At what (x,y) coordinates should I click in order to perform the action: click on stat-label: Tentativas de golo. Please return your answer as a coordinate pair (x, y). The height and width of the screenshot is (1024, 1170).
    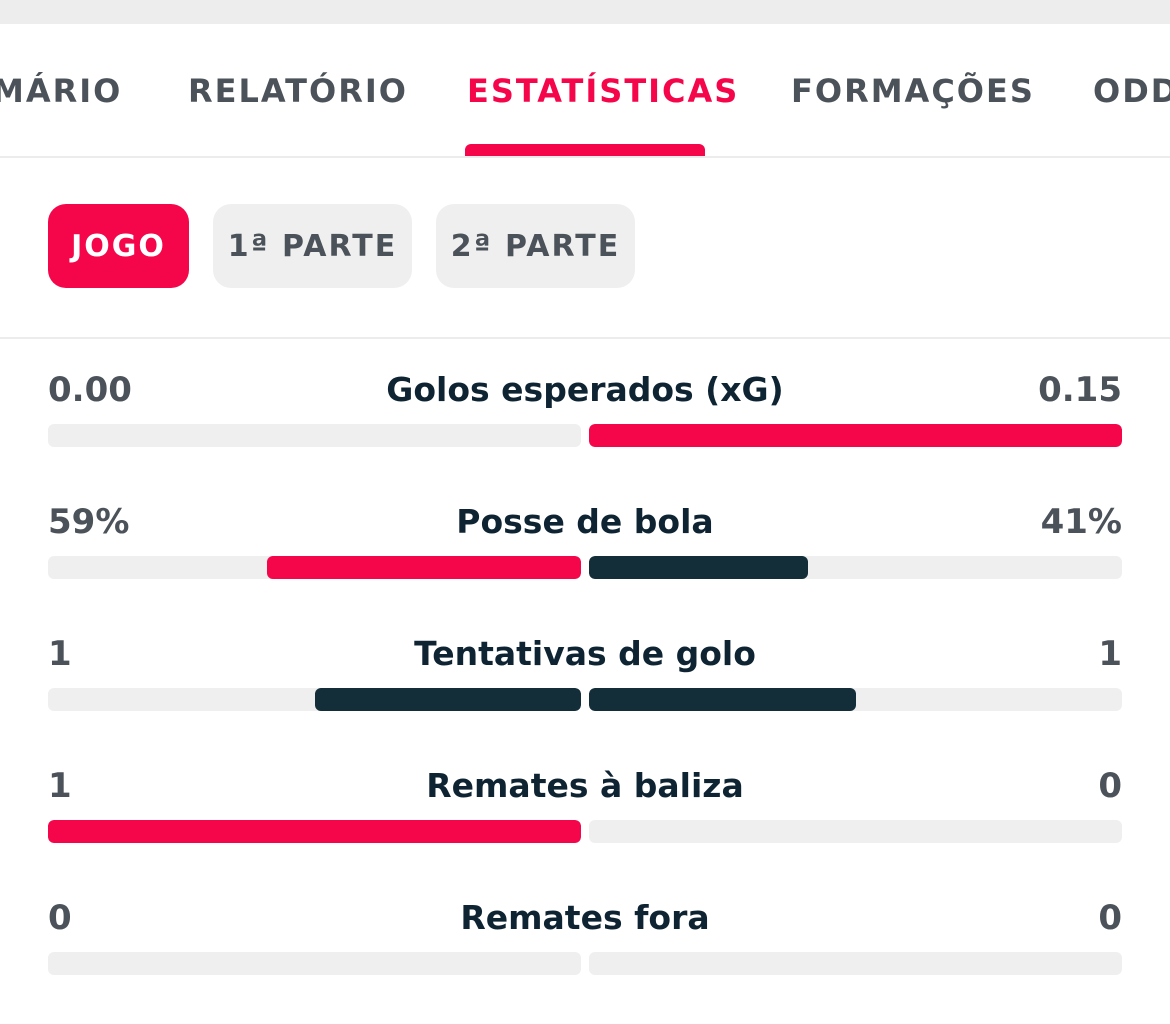
    Looking at the image, I should click on (585, 653).